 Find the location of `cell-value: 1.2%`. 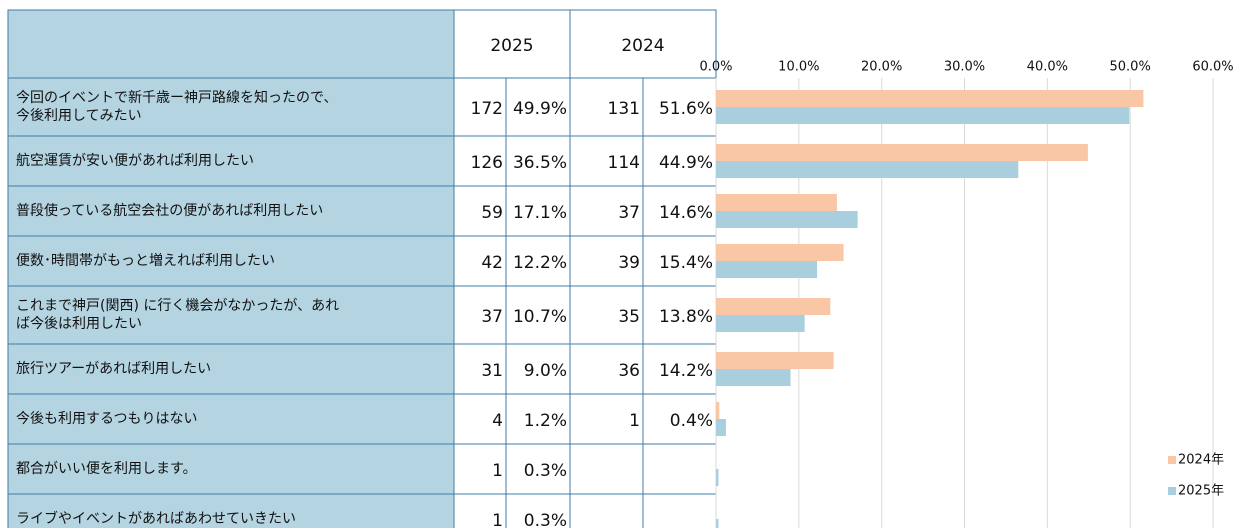

cell-value: 1.2% is located at coordinates (545, 421).